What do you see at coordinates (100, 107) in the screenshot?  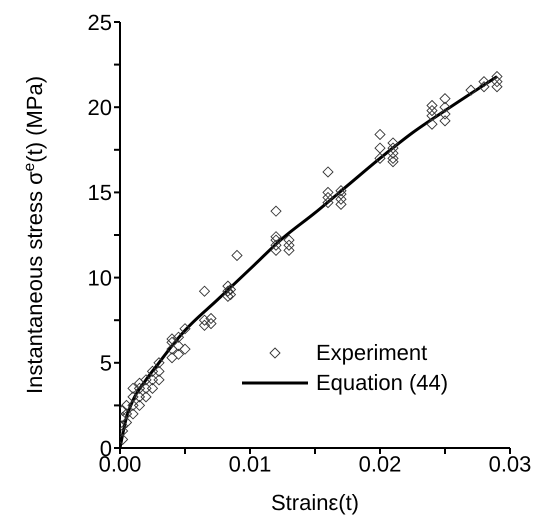 I see `y-tick-label: 20` at bounding box center [100, 107].